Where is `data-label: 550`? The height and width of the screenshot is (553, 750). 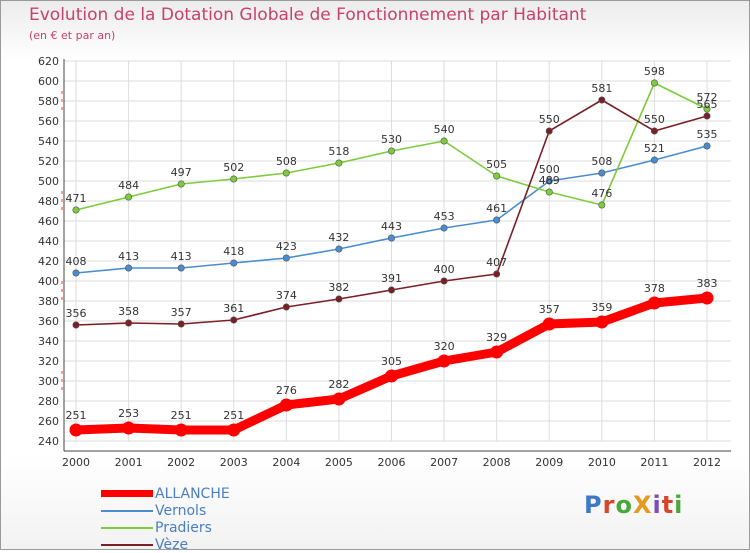 data-label: 550 is located at coordinates (549, 119).